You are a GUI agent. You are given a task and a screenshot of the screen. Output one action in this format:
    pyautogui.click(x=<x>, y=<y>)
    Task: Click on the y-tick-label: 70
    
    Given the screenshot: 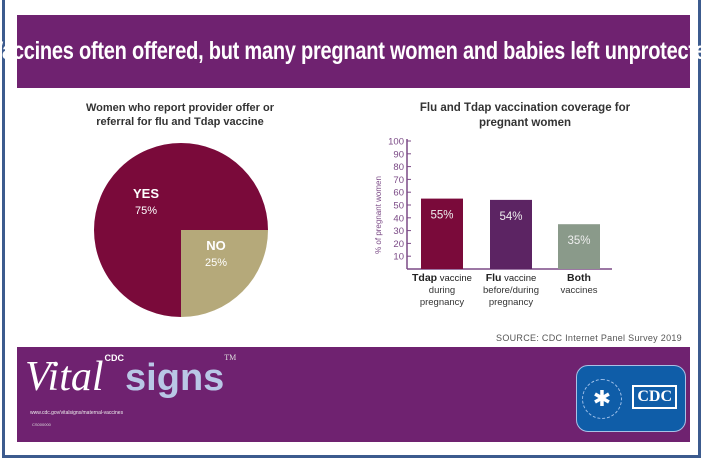 What is the action you would take?
    pyautogui.click(x=398, y=180)
    